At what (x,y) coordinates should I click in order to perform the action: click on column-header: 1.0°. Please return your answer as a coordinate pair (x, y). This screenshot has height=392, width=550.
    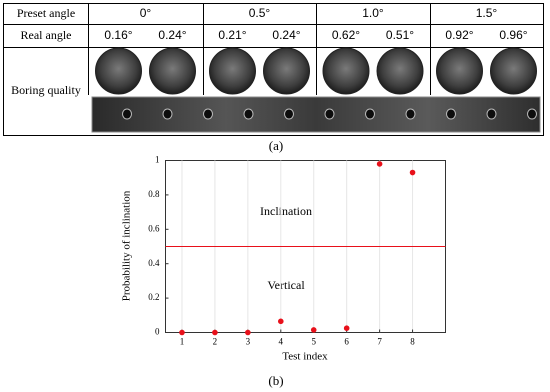
    Looking at the image, I should click on (373, 13).